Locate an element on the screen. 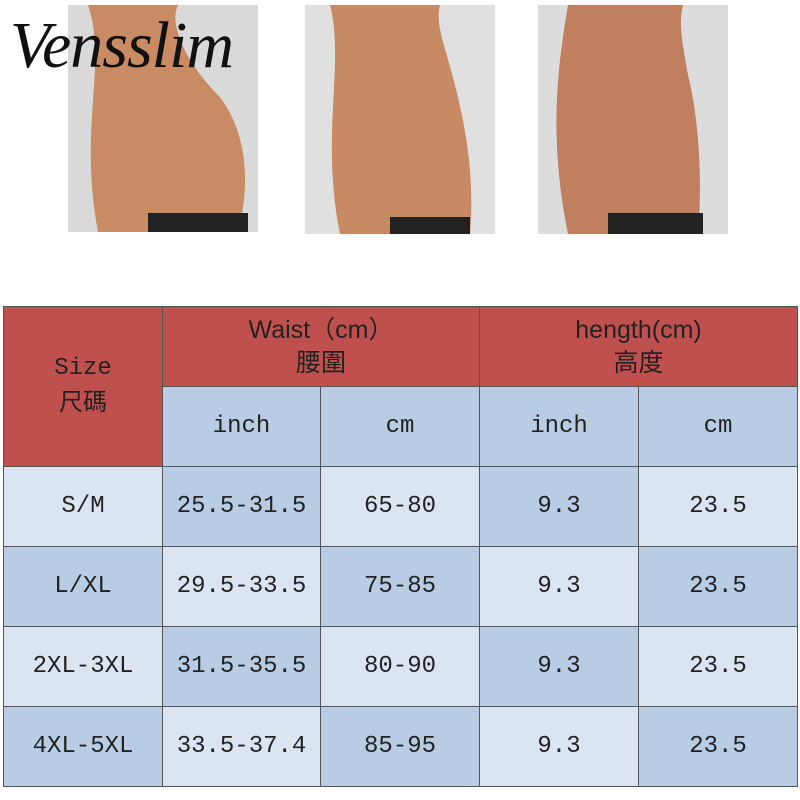 The image size is (800, 800). table-cell: L/XL is located at coordinates (83, 586).